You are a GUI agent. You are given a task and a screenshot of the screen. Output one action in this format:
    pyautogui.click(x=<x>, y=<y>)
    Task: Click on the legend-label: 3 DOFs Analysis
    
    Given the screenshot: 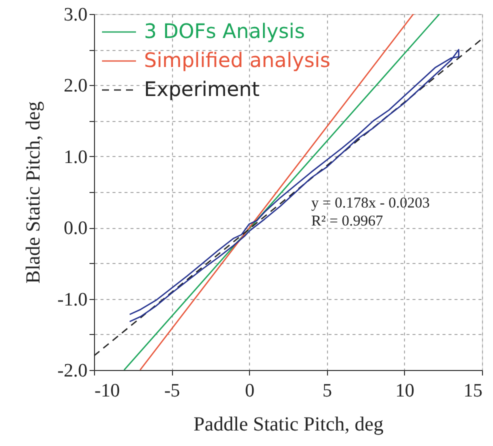 What is the action you would take?
    pyautogui.click(x=224, y=31)
    